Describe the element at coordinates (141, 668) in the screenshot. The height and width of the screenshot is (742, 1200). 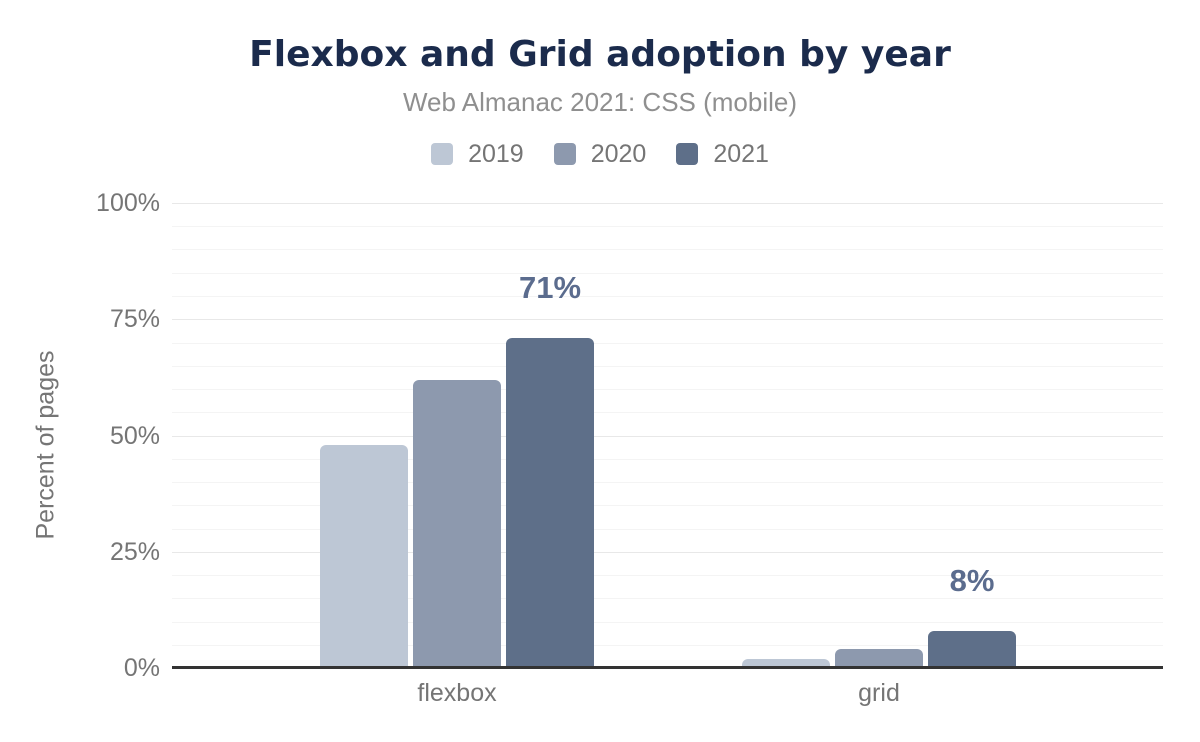
I see `y-tick-label-0: 0%` at that location.